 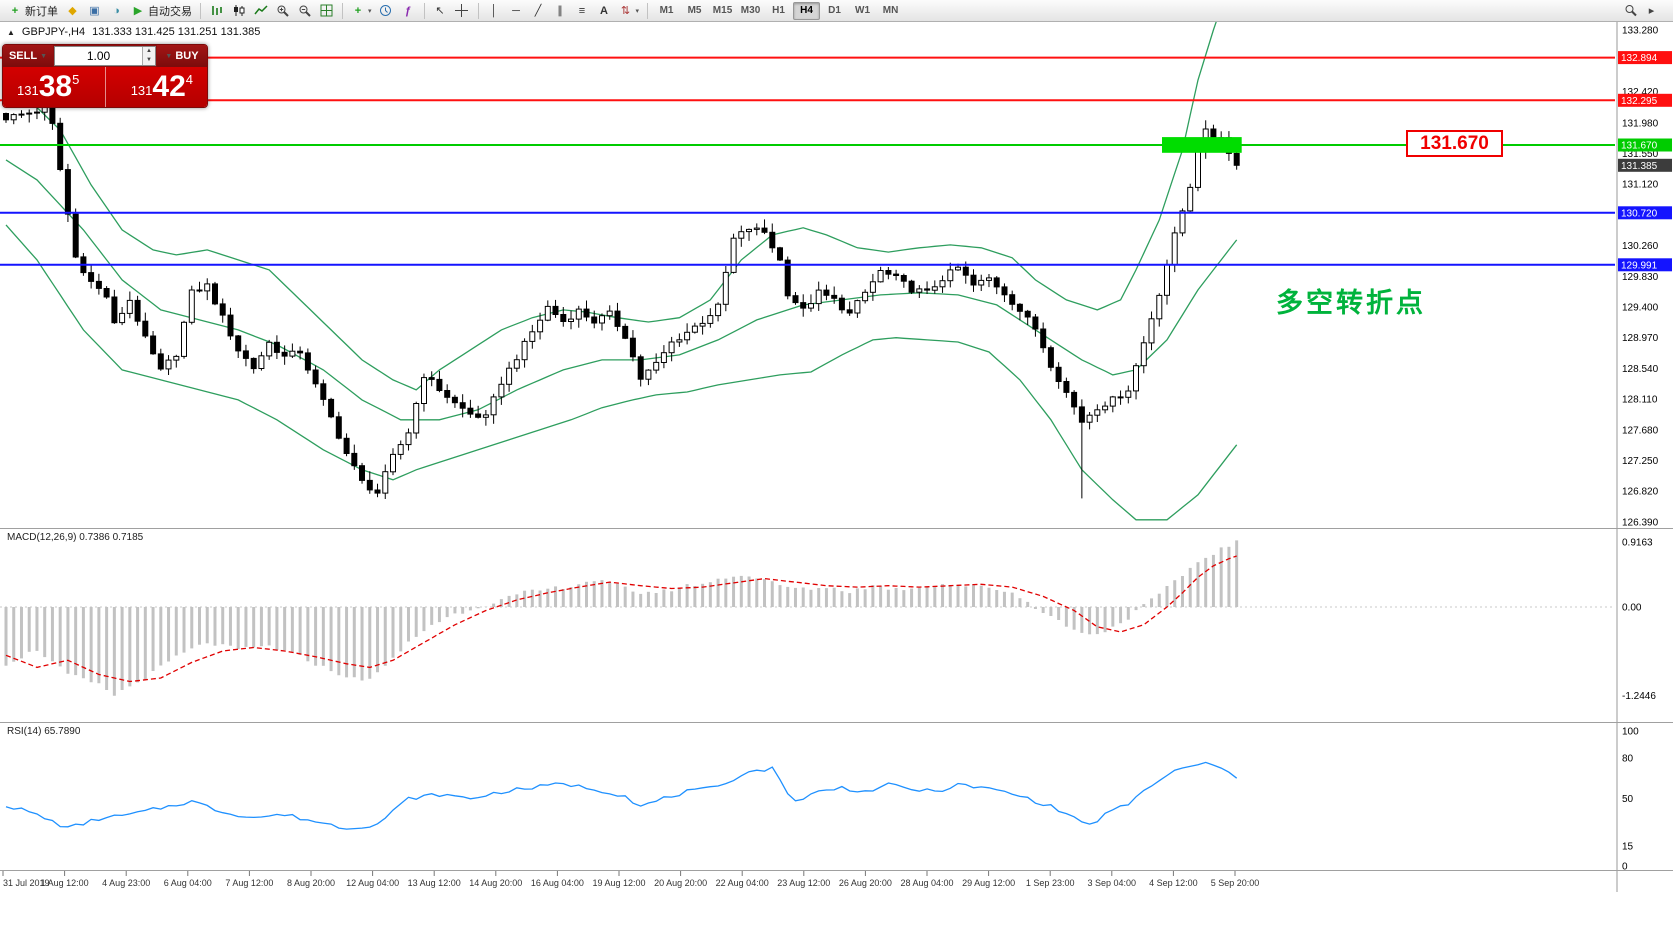 I want to click on price-badge: 132.894, so click(x=1645, y=58).